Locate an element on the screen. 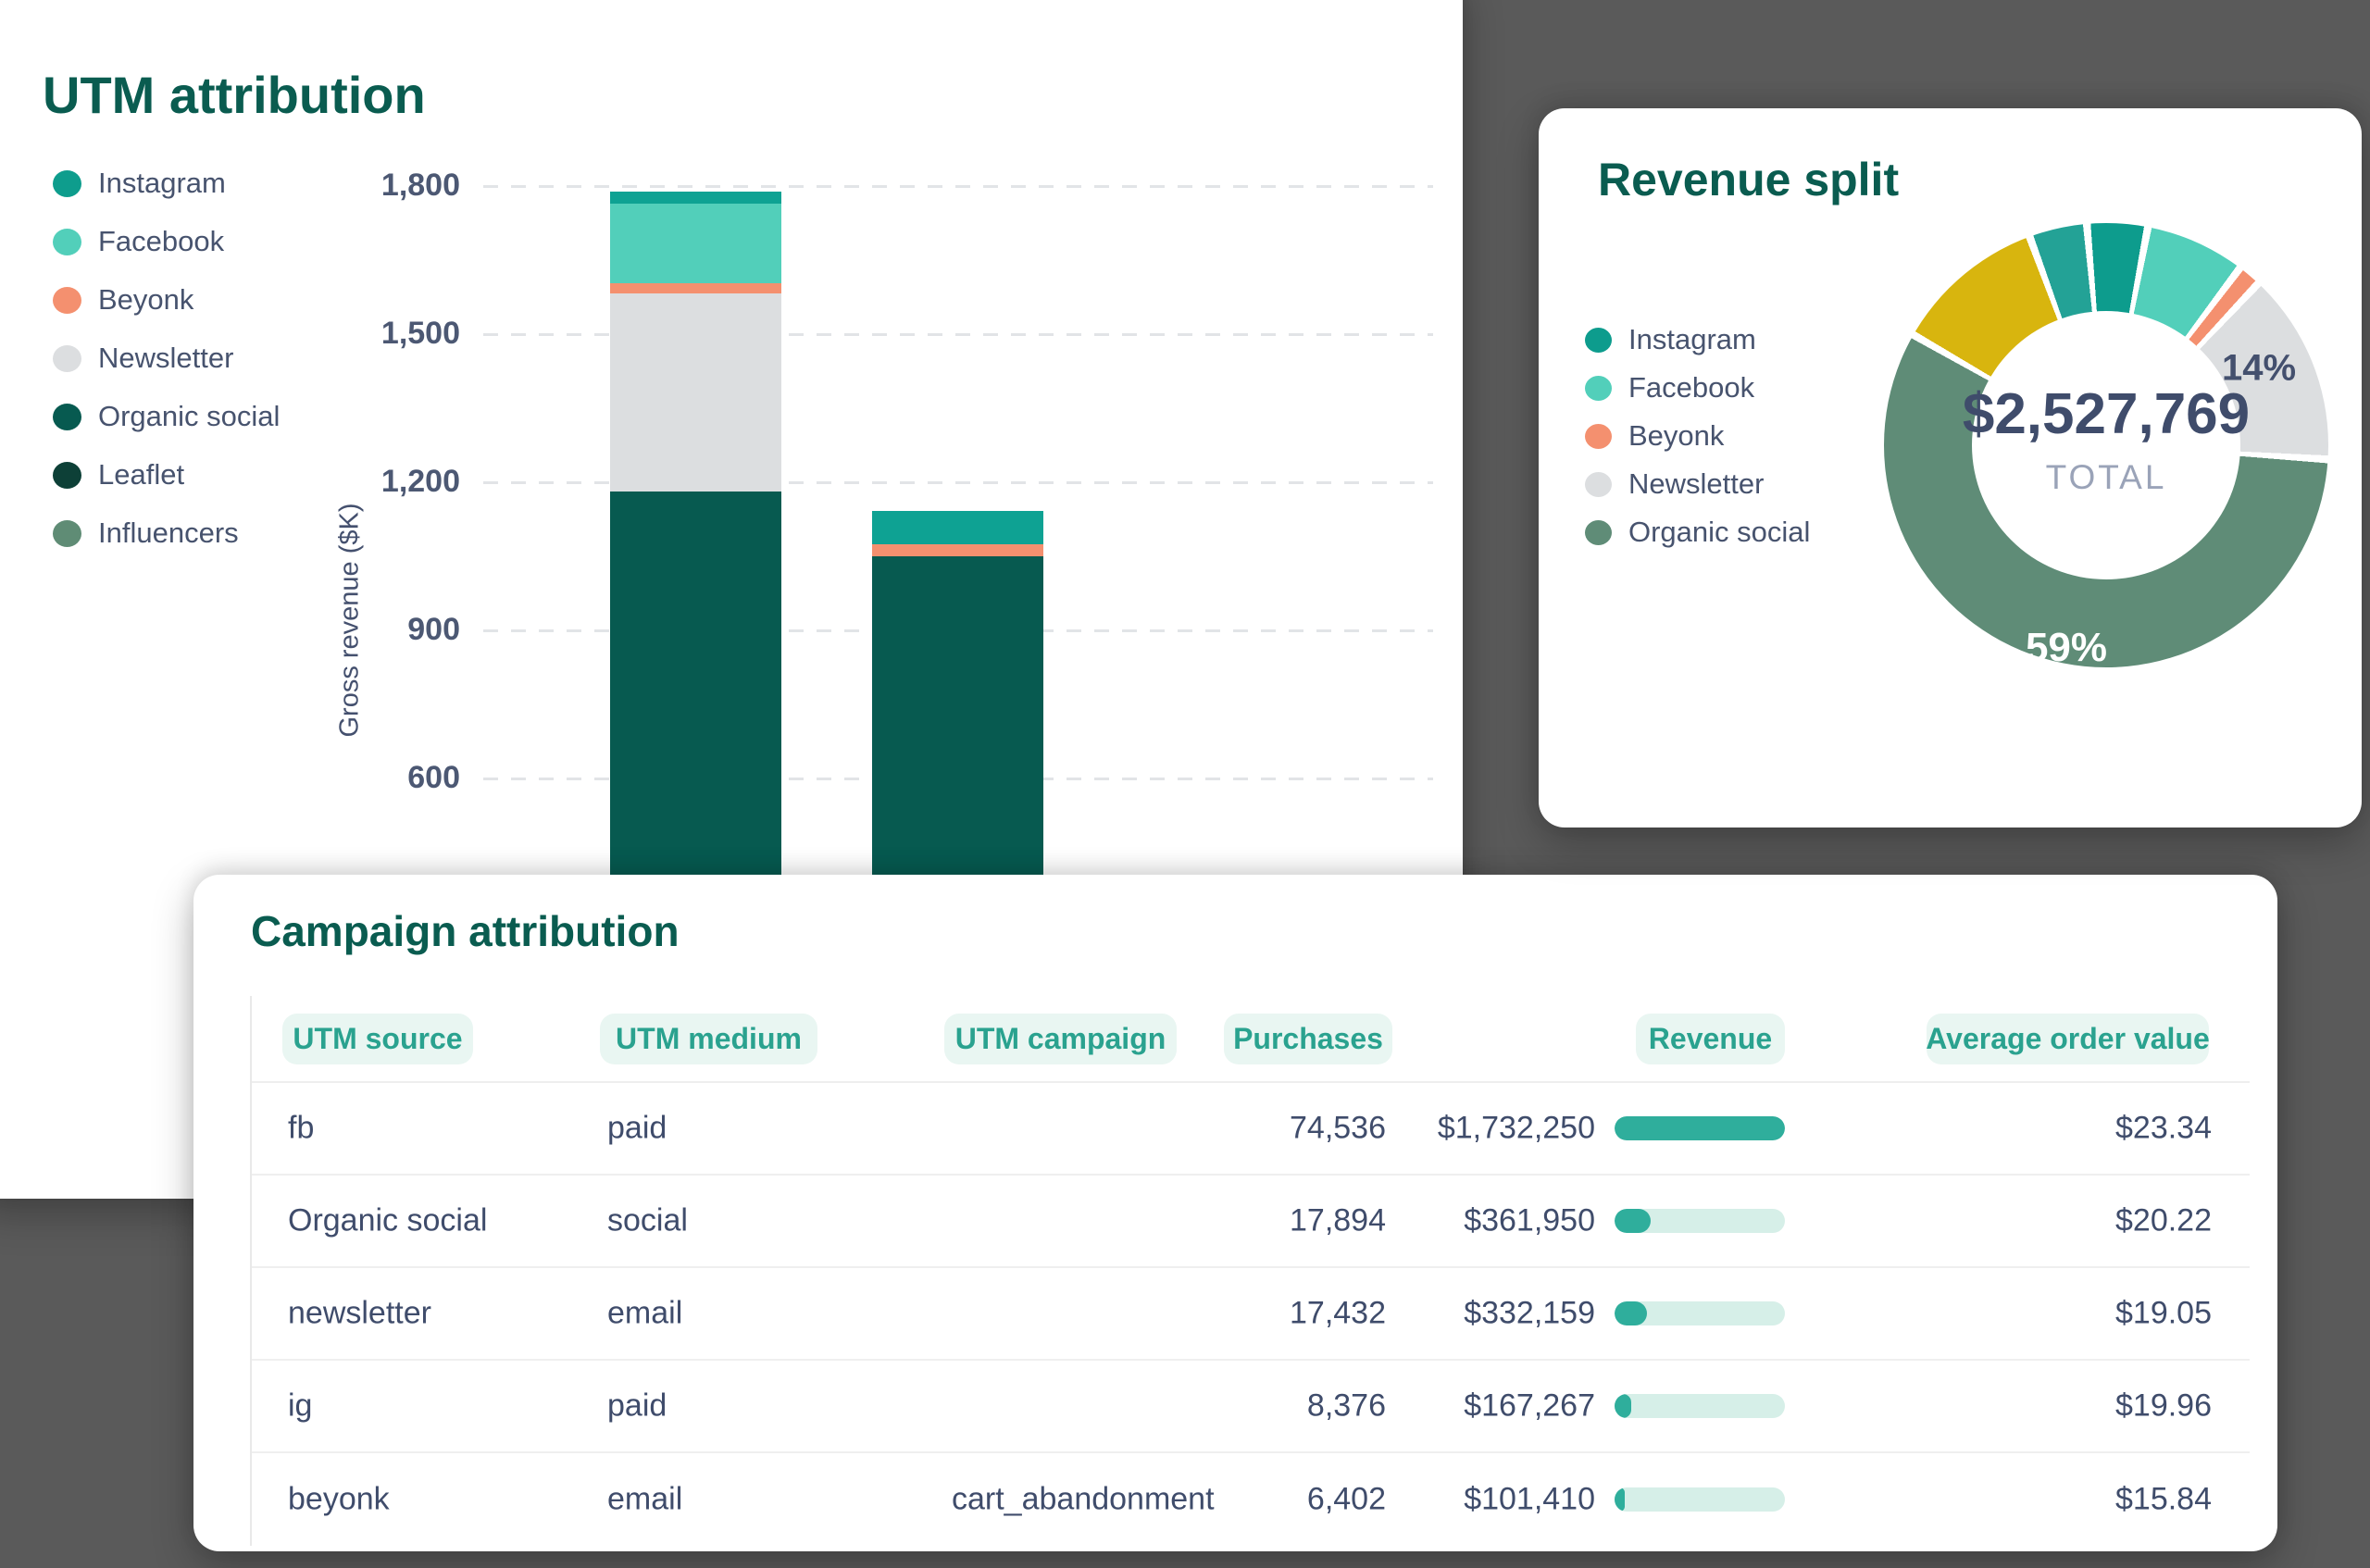 The height and width of the screenshot is (1568, 2370). cell-revenue: $101,410 is located at coordinates (1529, 1499).